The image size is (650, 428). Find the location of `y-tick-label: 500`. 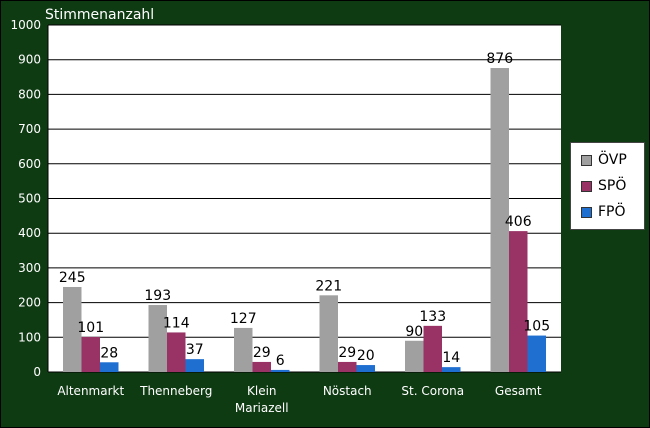

y-tick-label: 500 is located at coordinates (29, 199).